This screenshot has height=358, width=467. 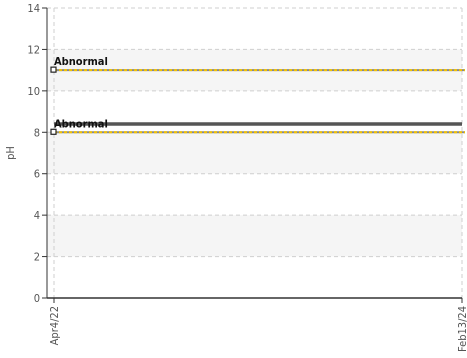 What do you see at coordinates (257, 325) in the screenshot?
I see `x-ticks: Apr4/22 Feb13/24` at bounding box center [257, 325].